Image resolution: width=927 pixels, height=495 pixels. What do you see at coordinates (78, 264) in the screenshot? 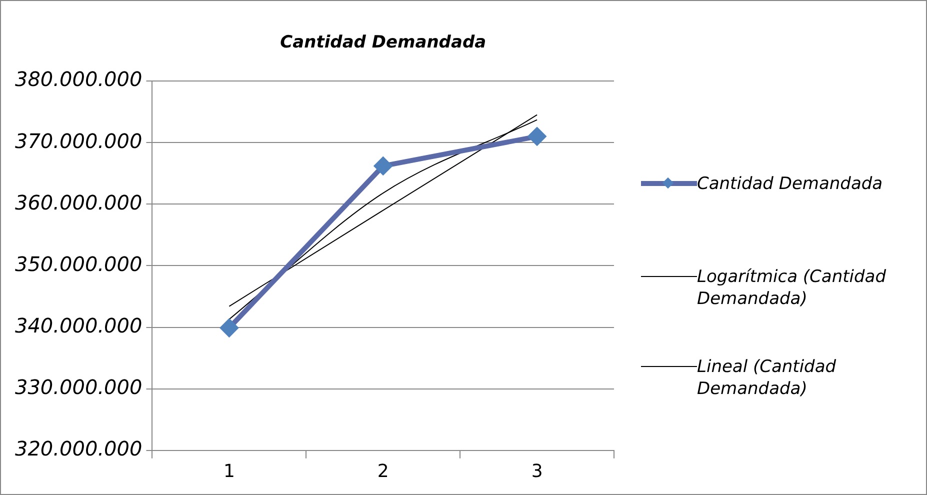
I see `y-tick-label: 350.000.000` at bounding box center [78, 264].